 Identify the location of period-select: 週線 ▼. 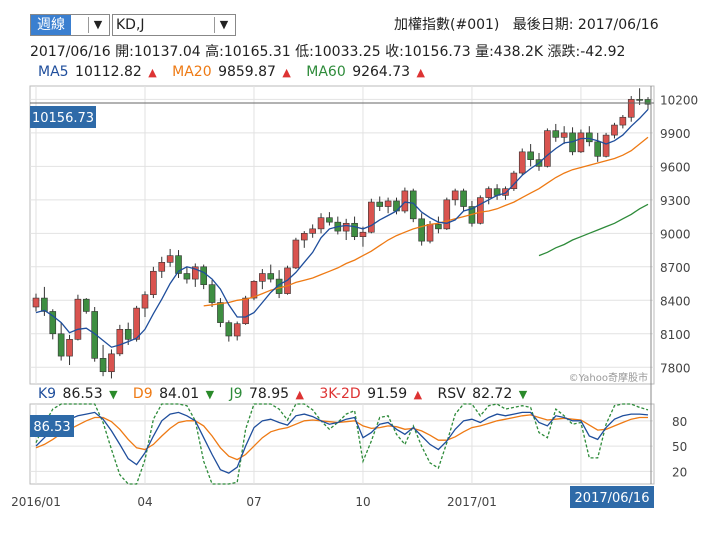
(70, 25).